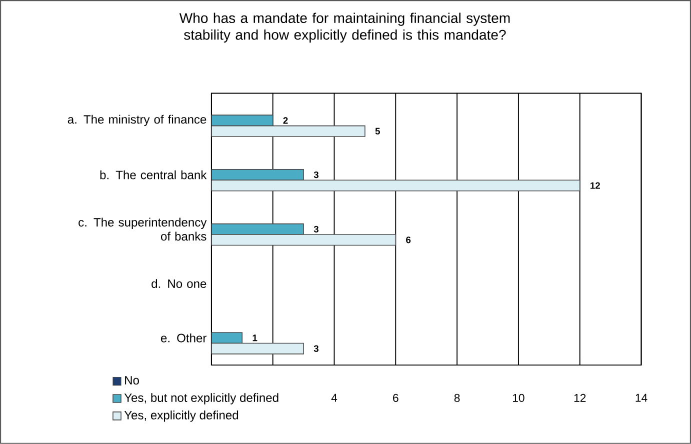 The height and width of the screenshot is (444, 691). I want to click on data-label: 5, so click(377, 131).